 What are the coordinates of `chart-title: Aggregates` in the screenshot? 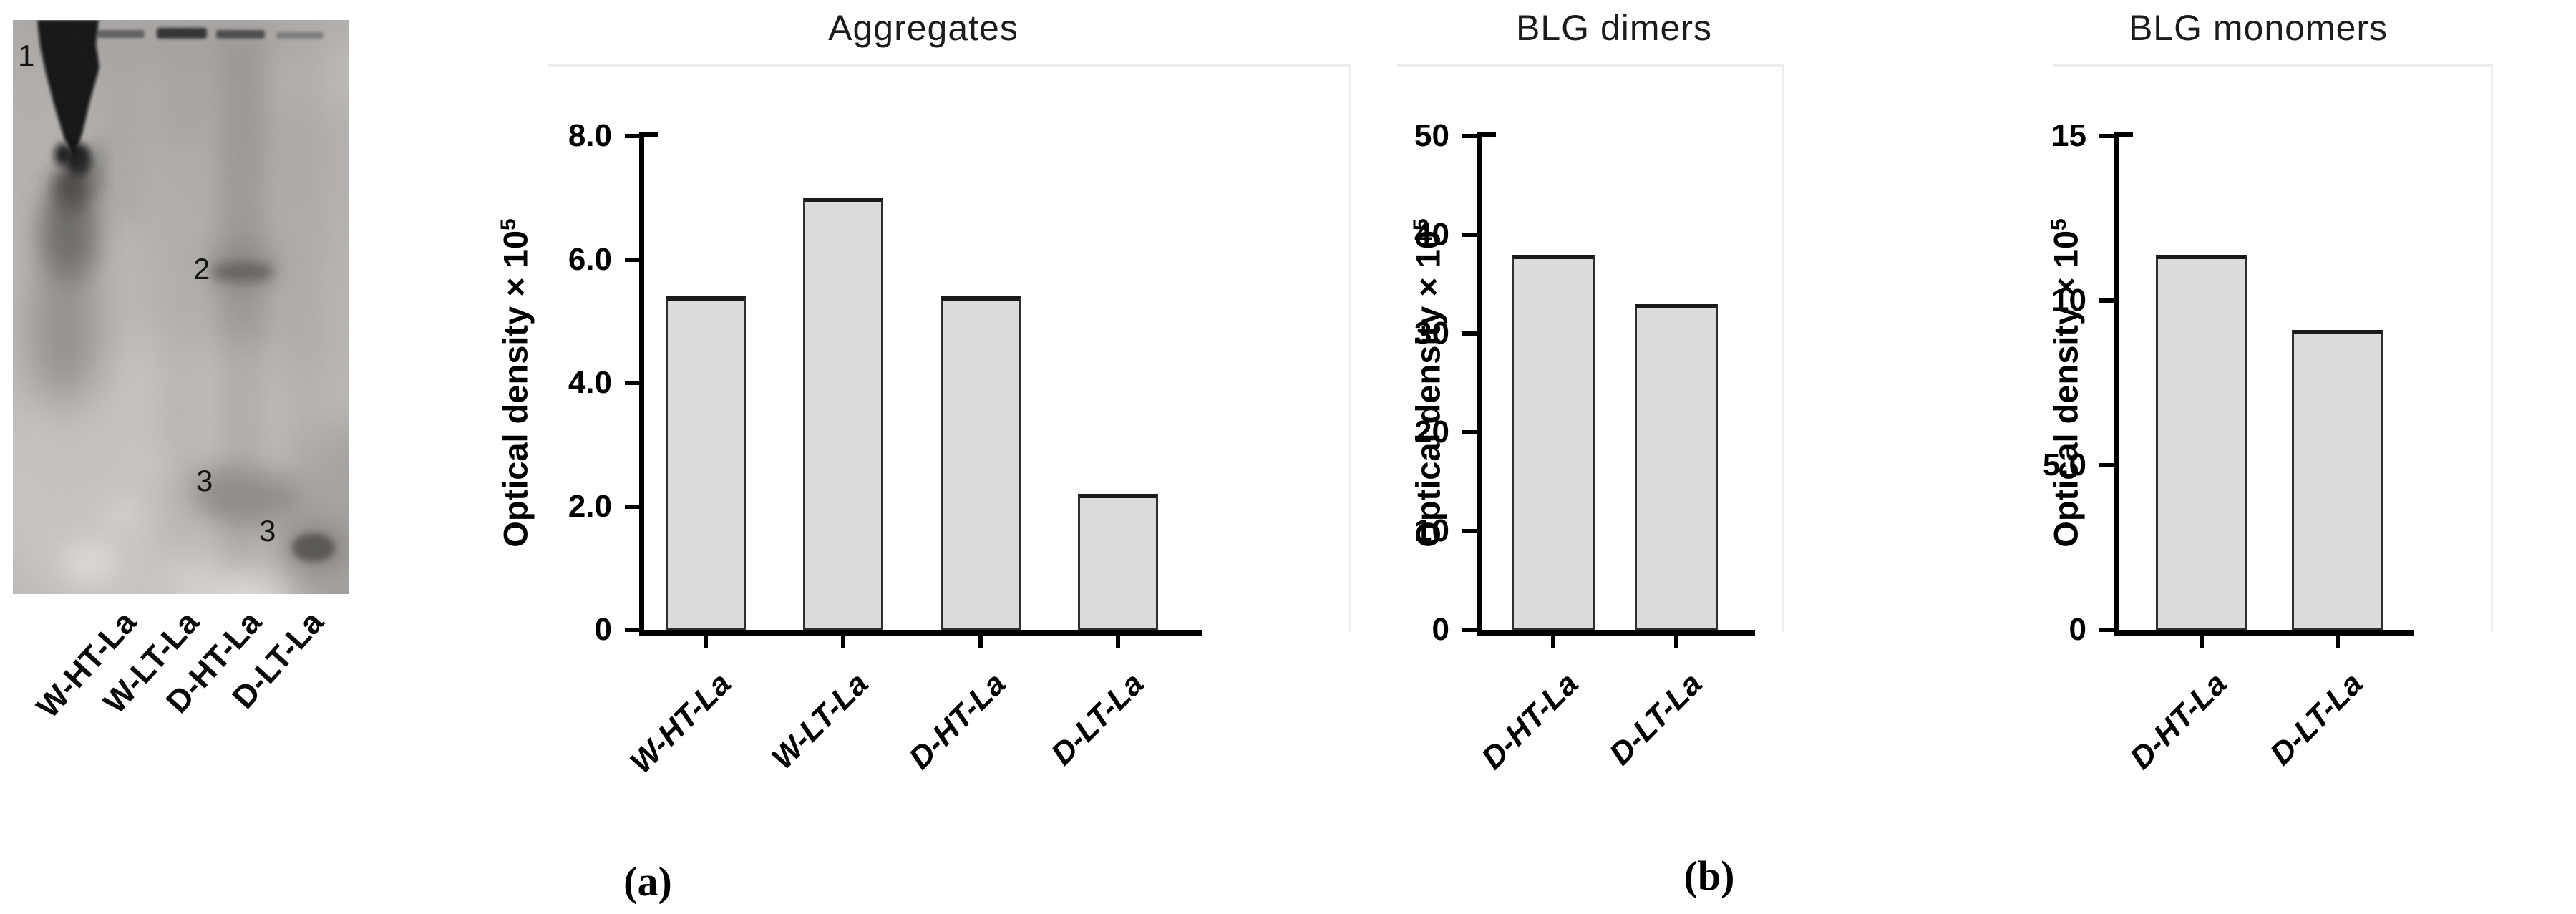 It's located at (923, 28).